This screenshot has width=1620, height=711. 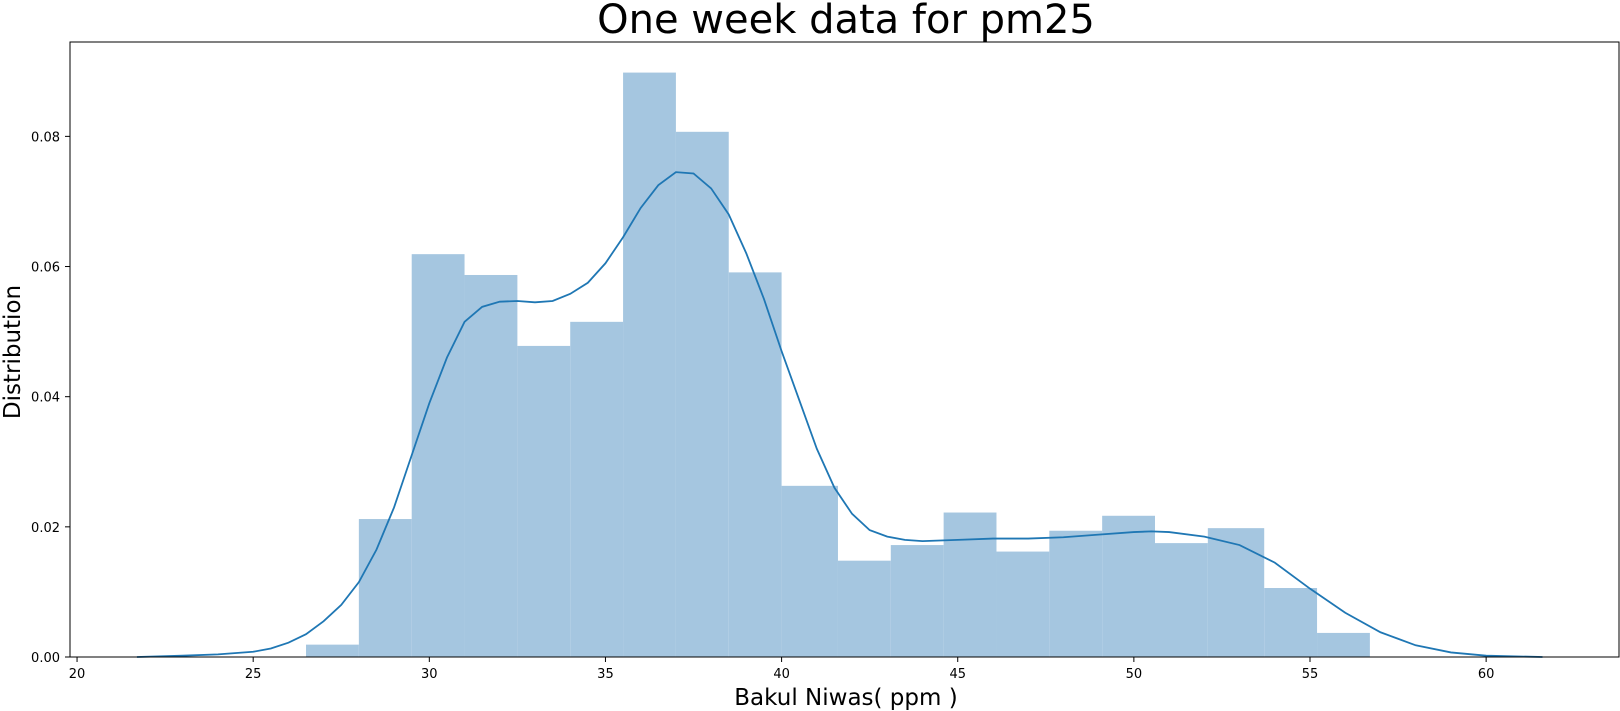 What do you see at coordinates (13, 352) in the screenshot?
I see `y-axis-label: Distribution` at bounding box center [13, 352].